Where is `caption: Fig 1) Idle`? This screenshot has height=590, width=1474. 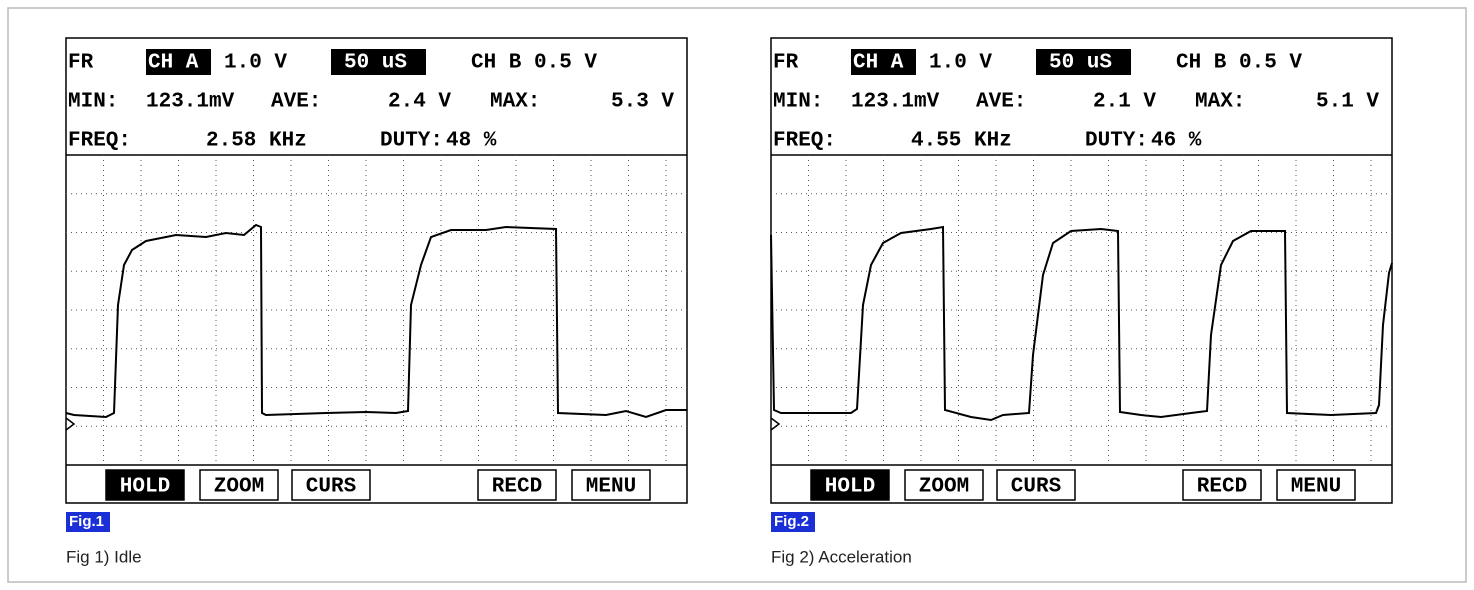 caption: Fig 1) Idle is located at coordinates (104, 556).